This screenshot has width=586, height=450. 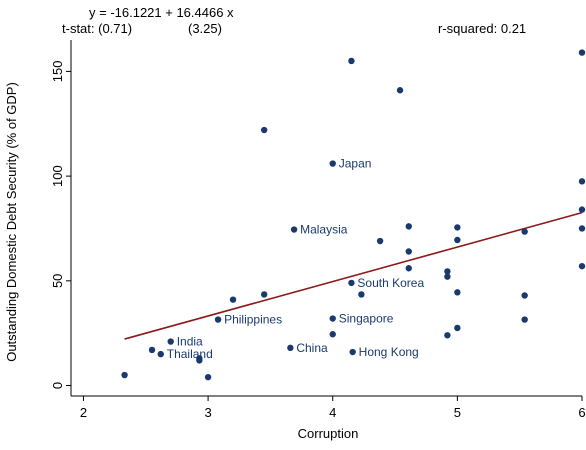 What do you see at coordinates (482, 28) in the screenshot?
I see `r-squared: r-squared: 0.21` at bounding box center [482, 28].